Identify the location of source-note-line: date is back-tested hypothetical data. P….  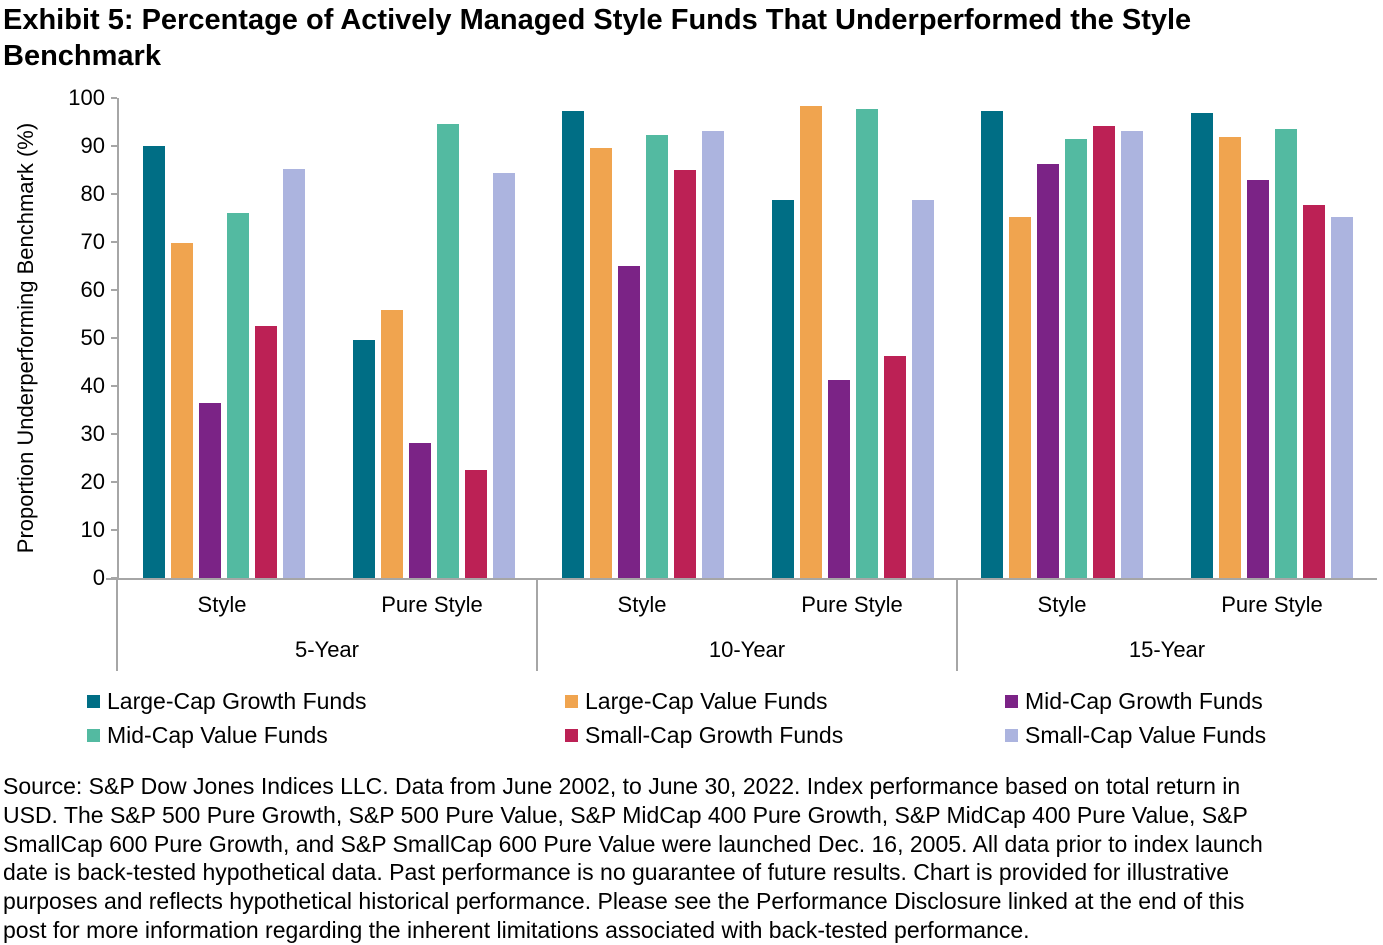
(616, 872).